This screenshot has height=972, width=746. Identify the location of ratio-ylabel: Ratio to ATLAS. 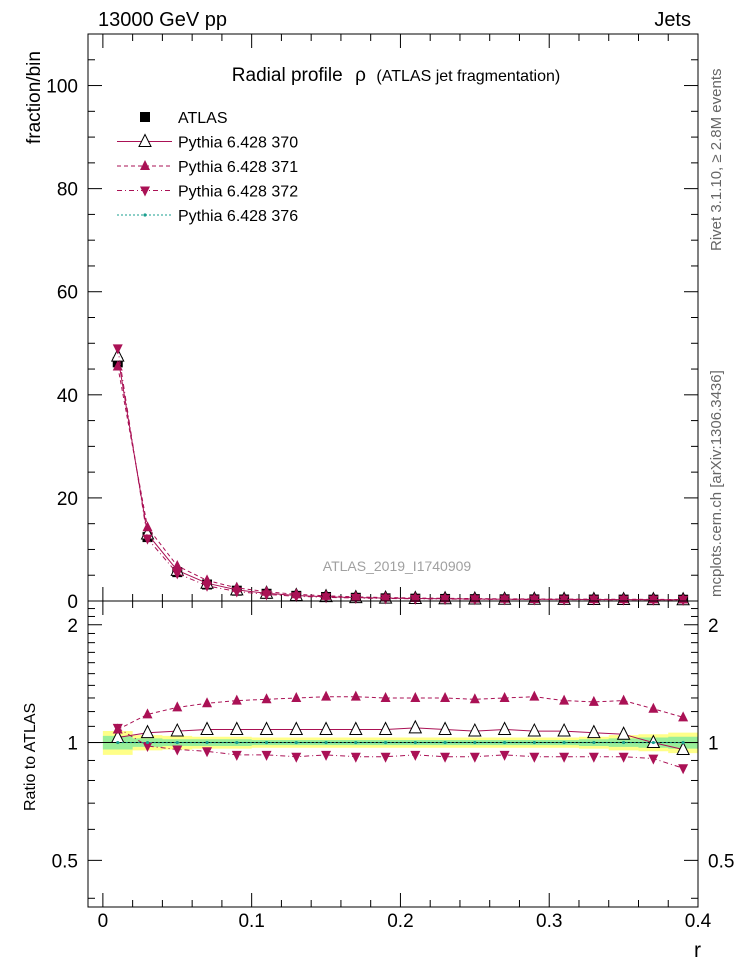
(30, 757).